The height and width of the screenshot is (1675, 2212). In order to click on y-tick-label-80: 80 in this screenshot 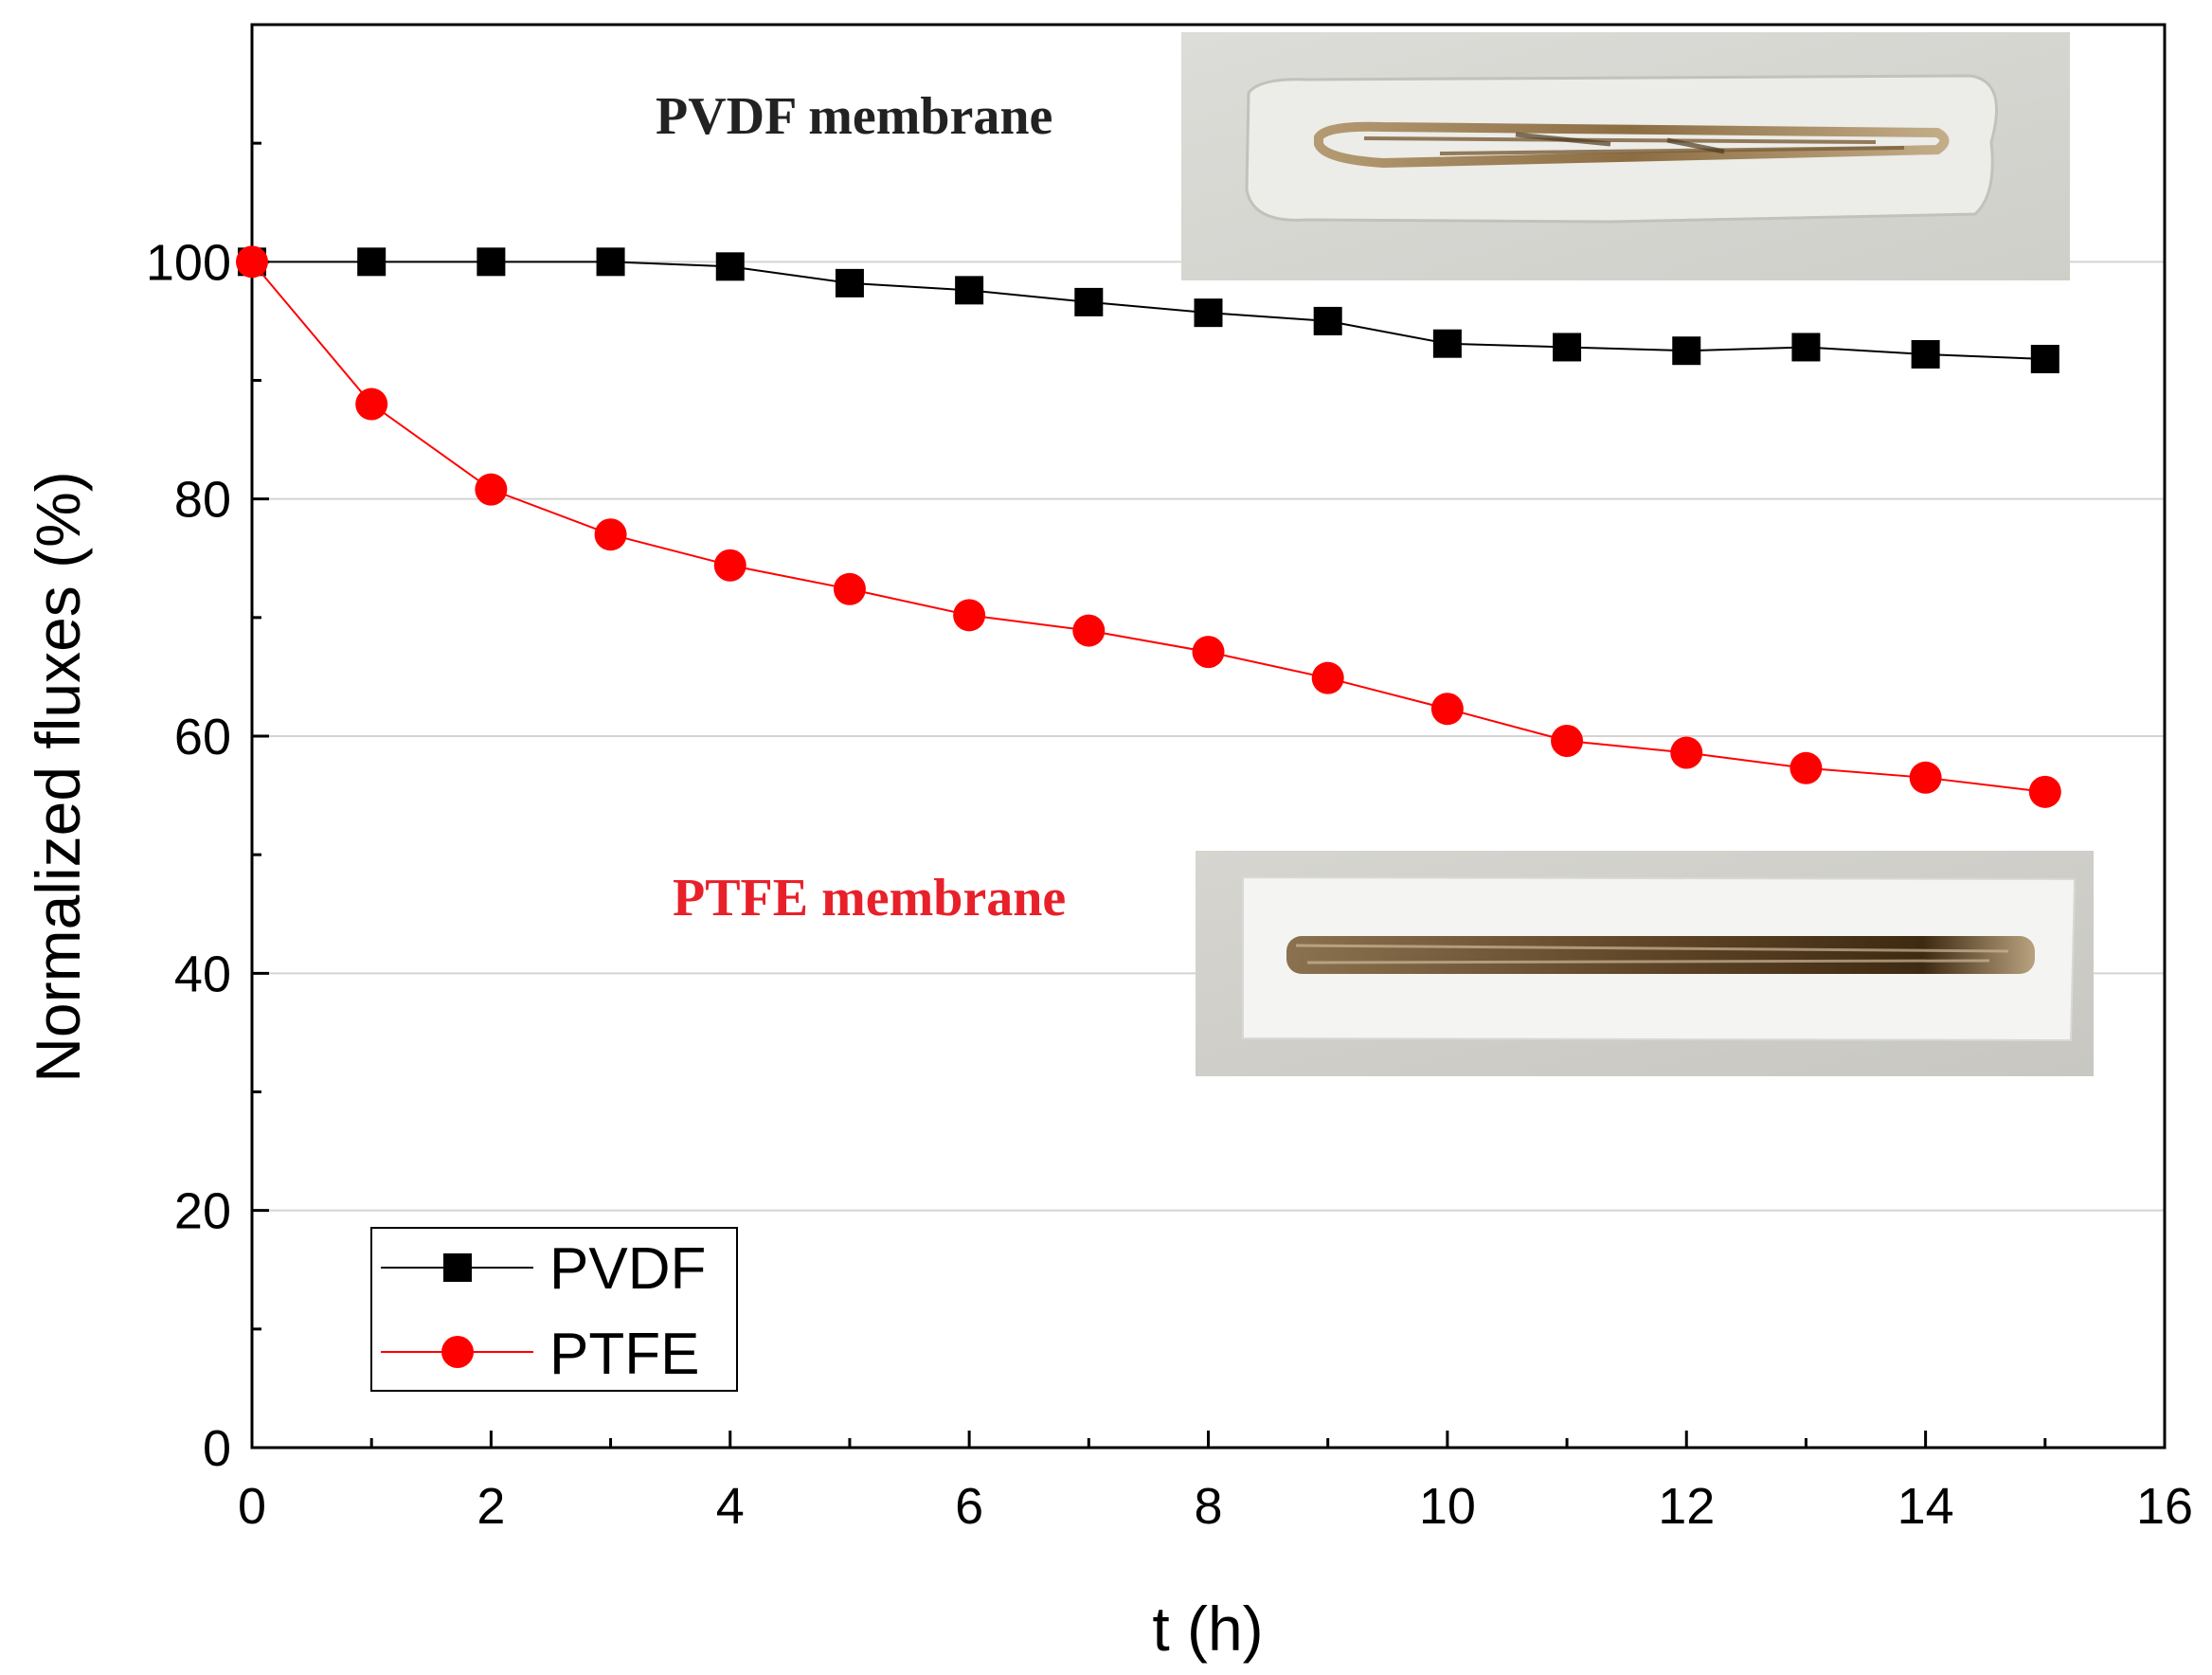, I will do `click(203, 500)`.